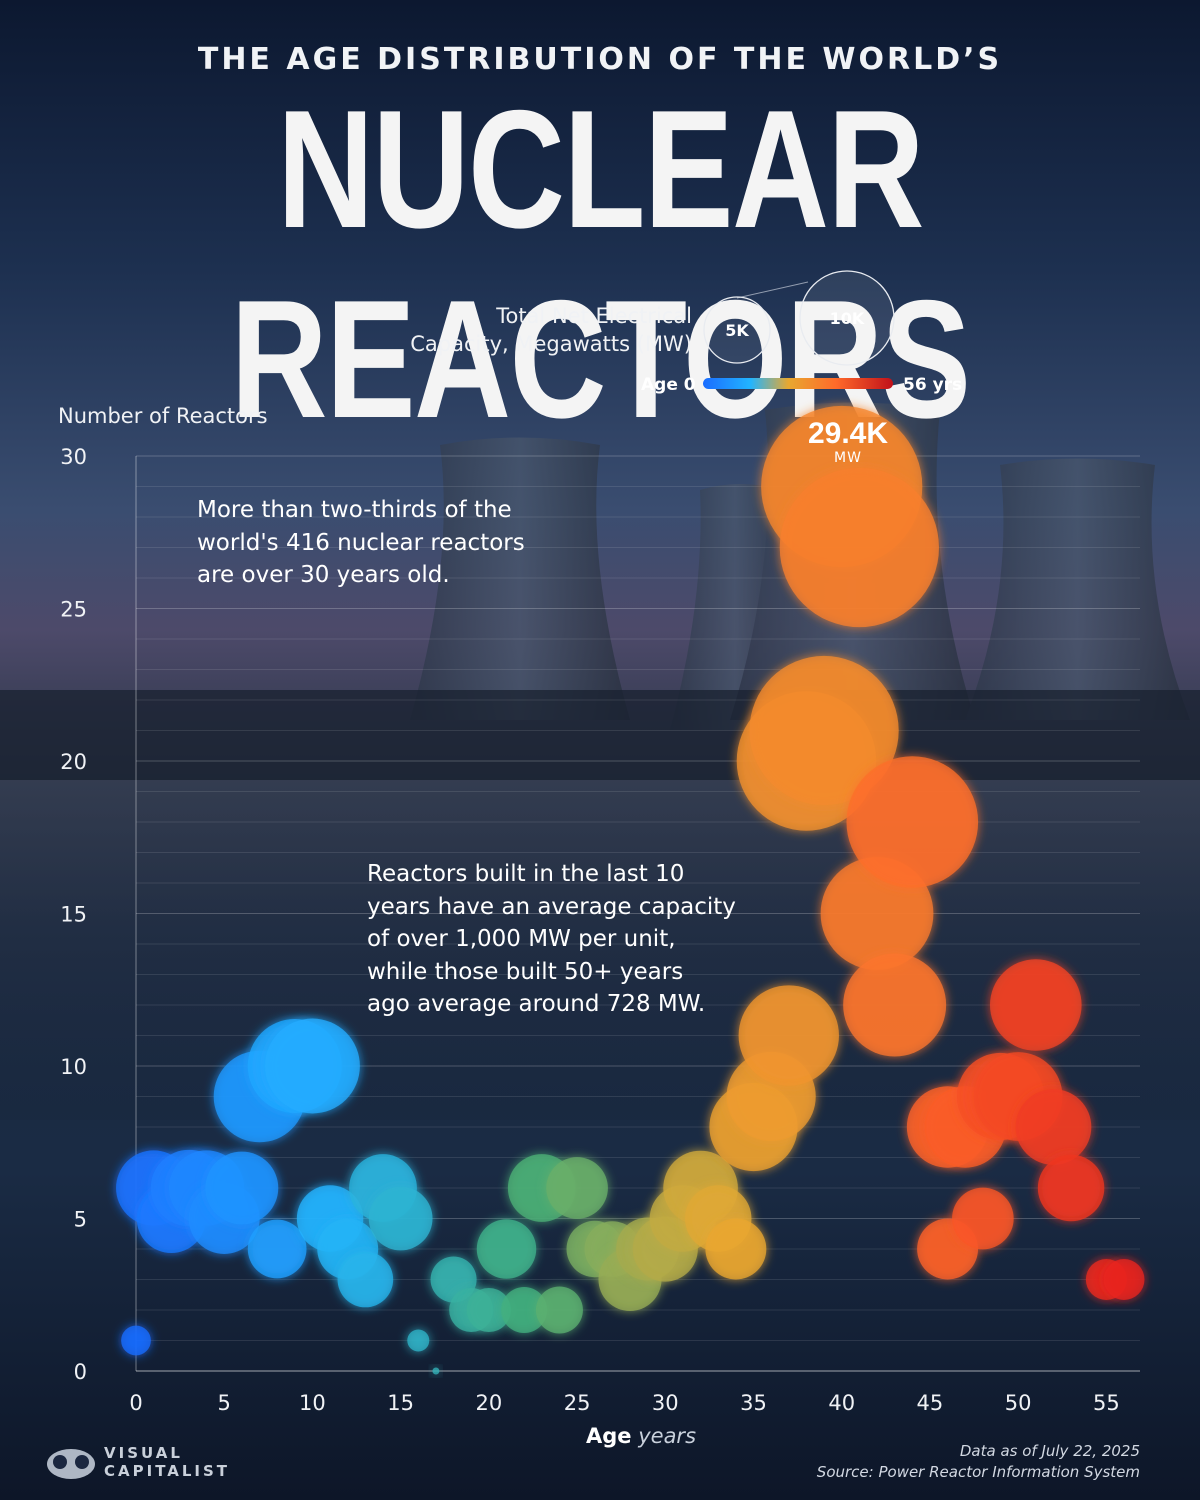  Describe the element at coordinates (521, 939) in the screenshot. I see `annotation-capacity-line3: of over 1,000 MW per unit,` at that location.